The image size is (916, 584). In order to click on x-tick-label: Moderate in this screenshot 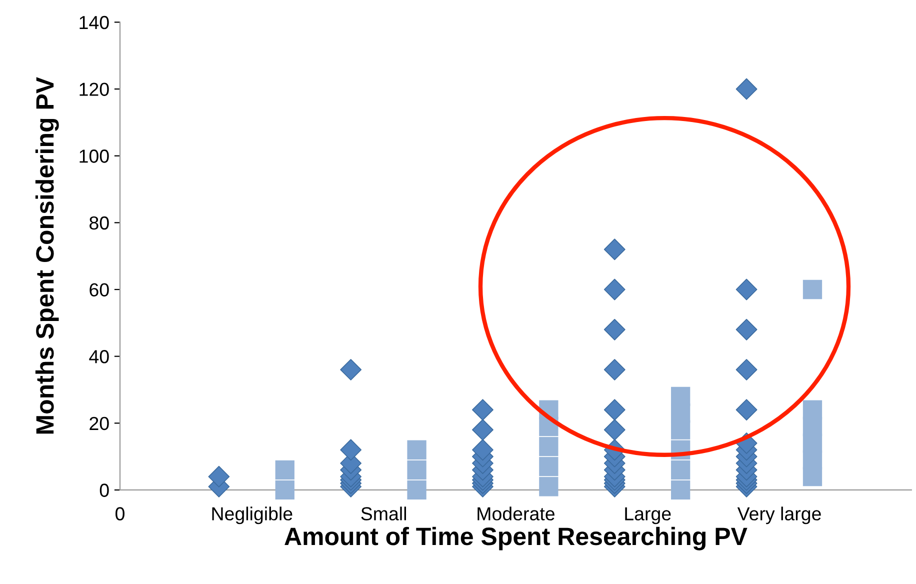, I will do `click(516, 513)`.